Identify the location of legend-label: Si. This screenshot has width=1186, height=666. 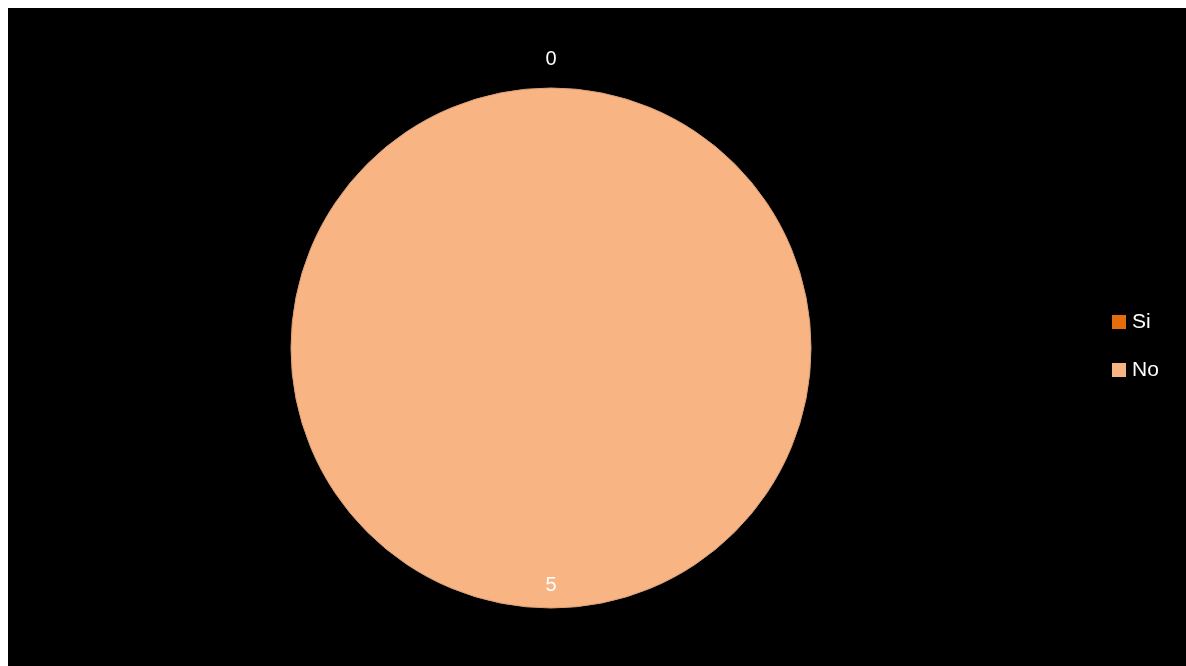
(1141, 320).